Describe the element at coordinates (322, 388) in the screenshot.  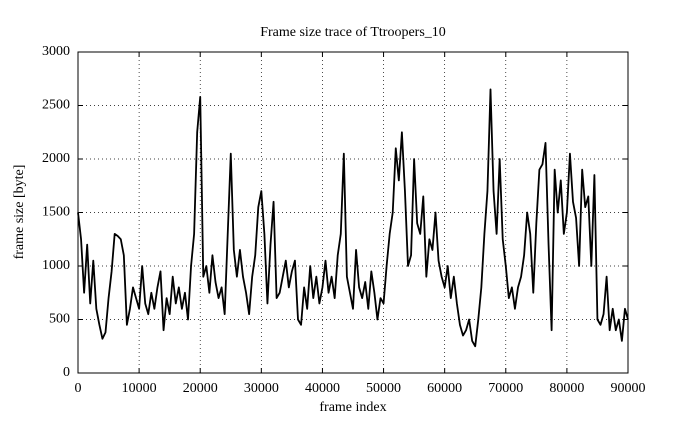
I see `x-tick-label: 40000` at that location.